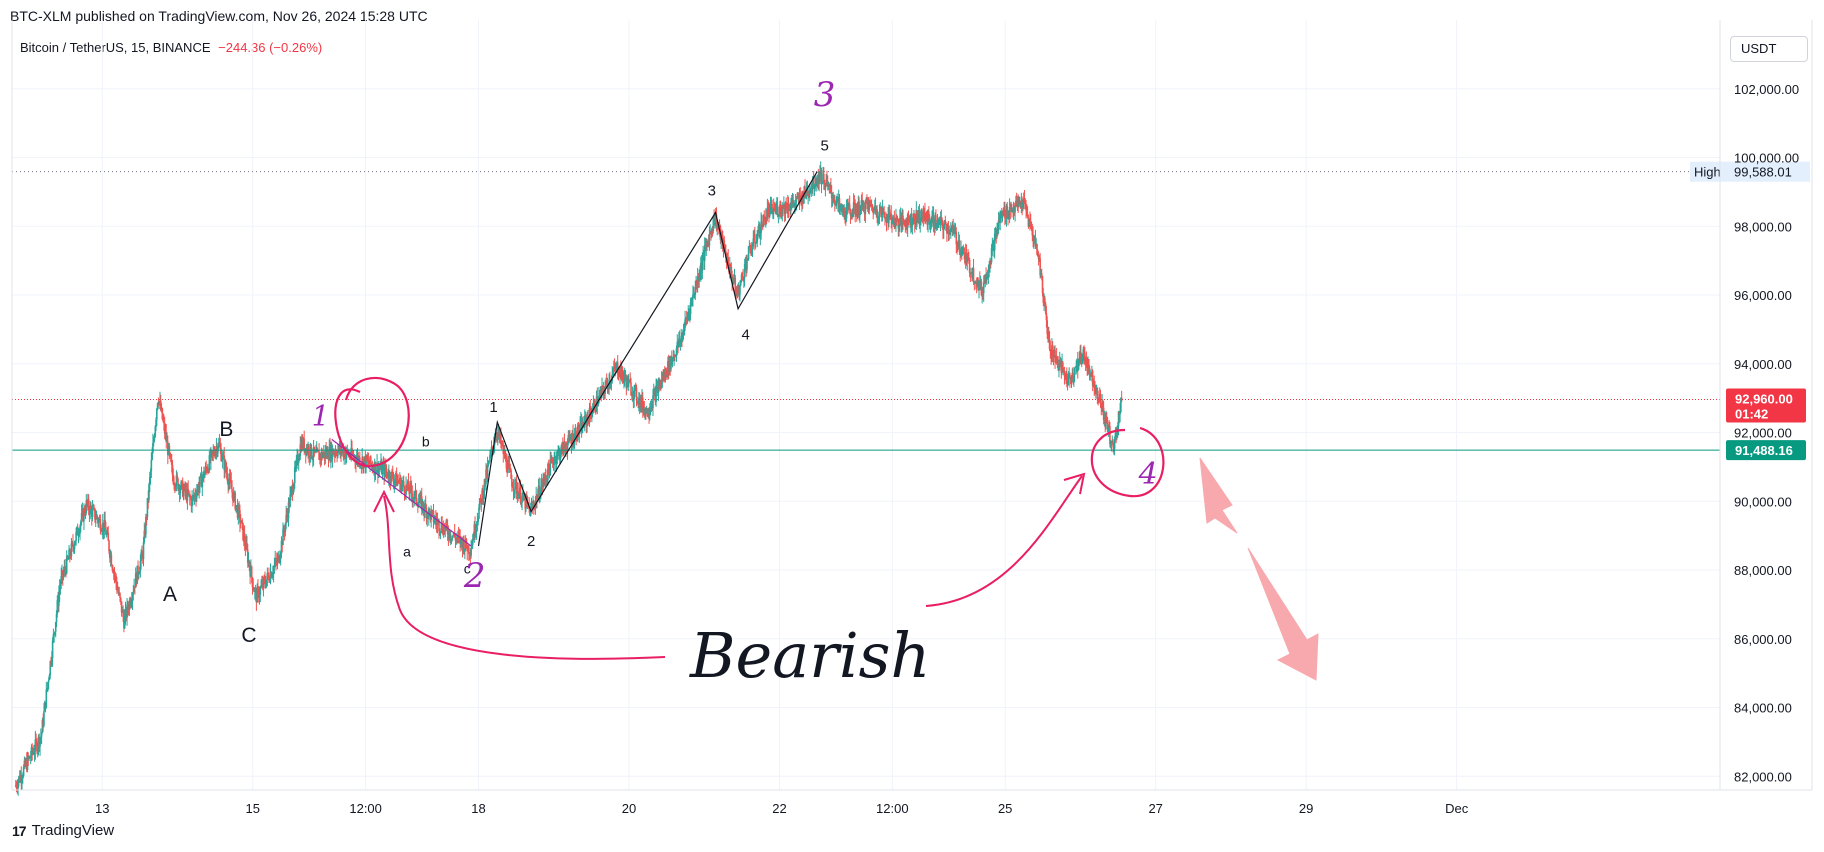 The width and height of the screenshot is (1824, 852). Describe the element at coordinates (321, 416) in the screenshot. I see `major-wave-label: 1` at that location.